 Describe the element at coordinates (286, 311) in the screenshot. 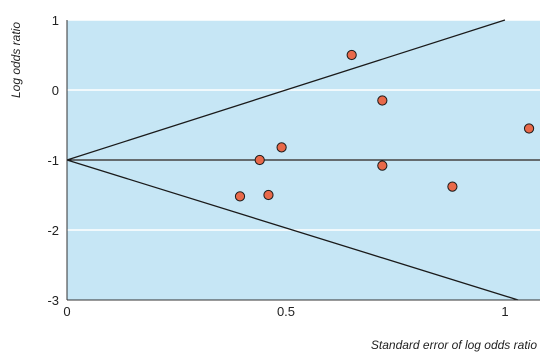

I see `x-tick-label: 0.5` at that location.